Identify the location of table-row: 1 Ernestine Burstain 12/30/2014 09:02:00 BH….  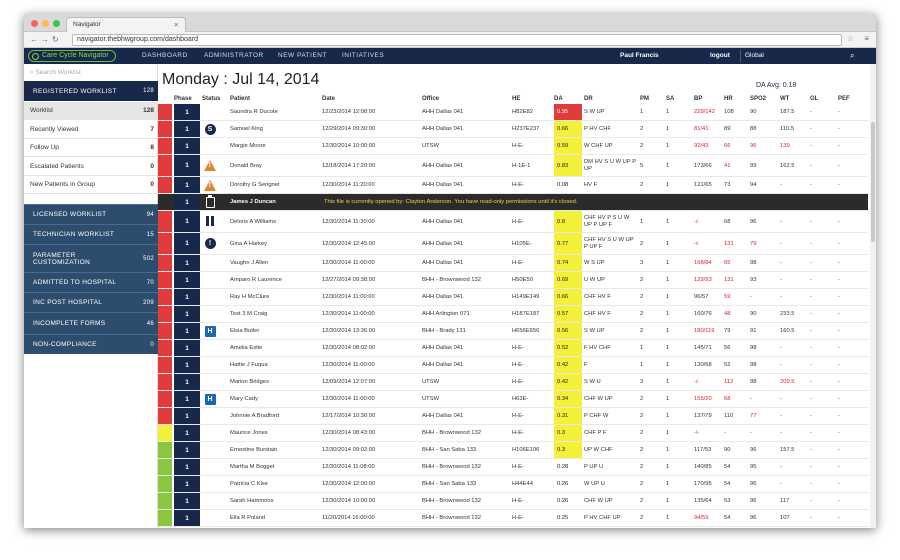
(513, 450).